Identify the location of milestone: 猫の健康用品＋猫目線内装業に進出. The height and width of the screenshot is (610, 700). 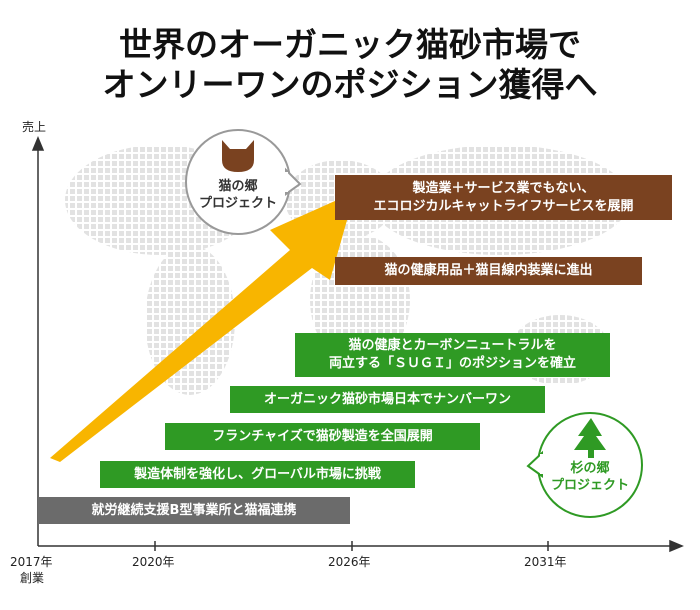
(488, 271).